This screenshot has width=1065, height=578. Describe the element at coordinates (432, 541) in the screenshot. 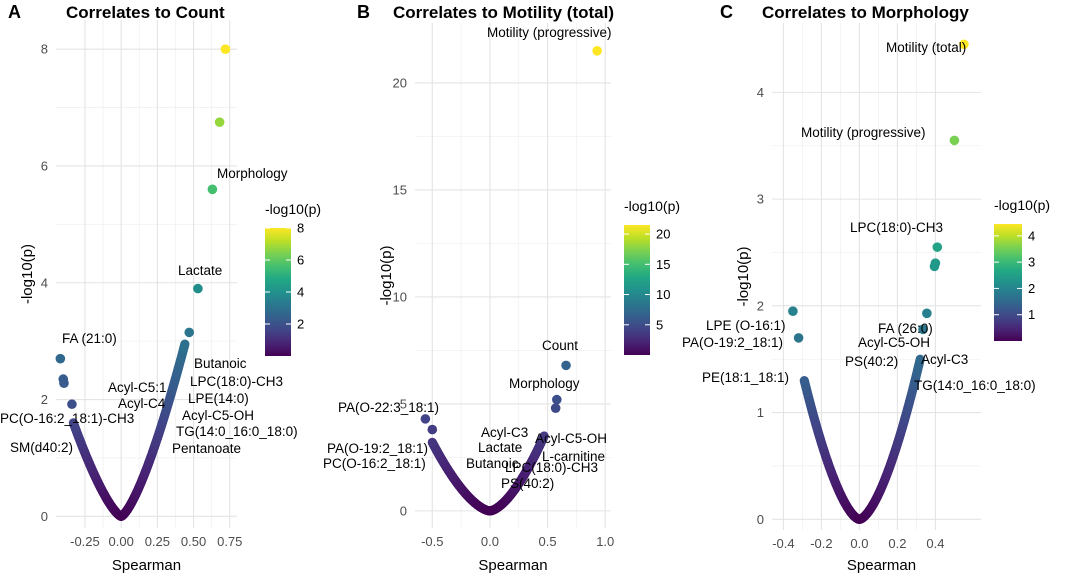

I see `x-tick-label: -0.5` at that location.